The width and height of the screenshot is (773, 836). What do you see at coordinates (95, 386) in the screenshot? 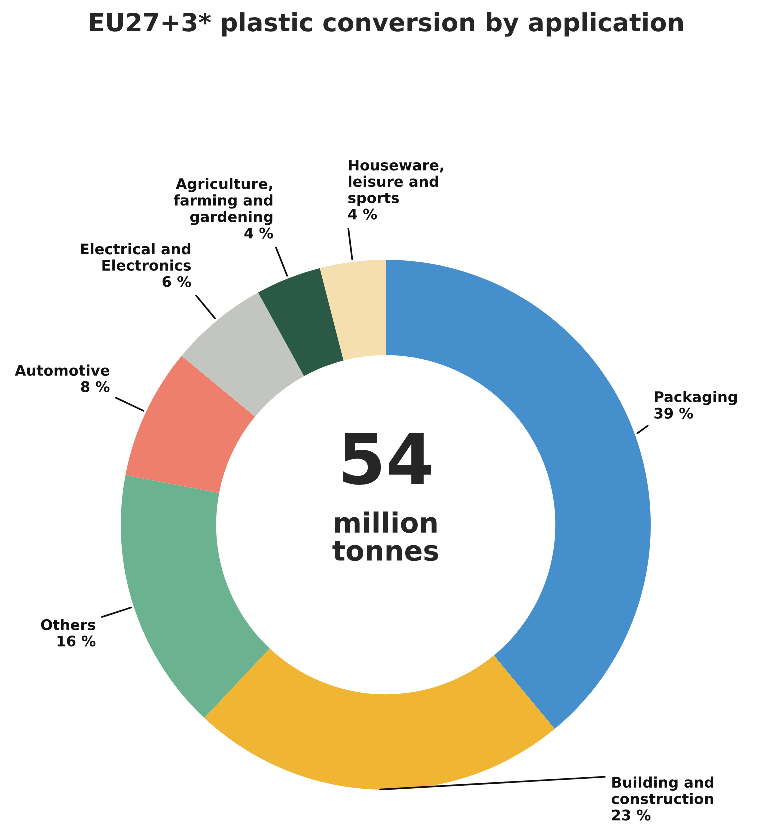
I see `data-label: 8 %` at bounding box center [95, 386].